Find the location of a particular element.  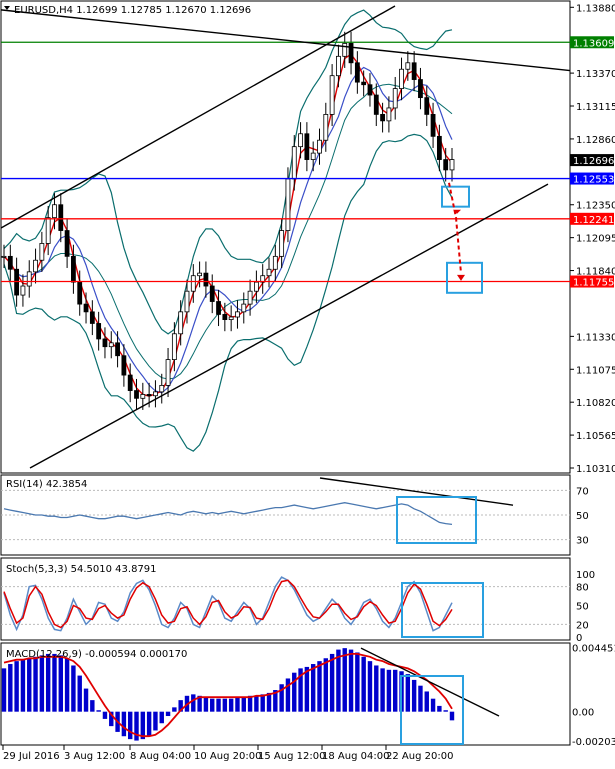

rsi-line is located at coordinates (228, 514).